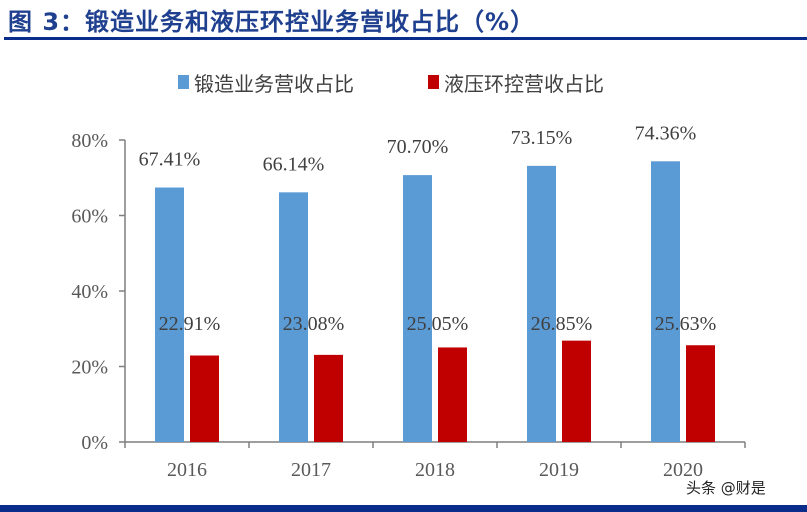 This screenshot has width=807, height=512. I want to click on x-tick-label: 2016, so click(187, 470).